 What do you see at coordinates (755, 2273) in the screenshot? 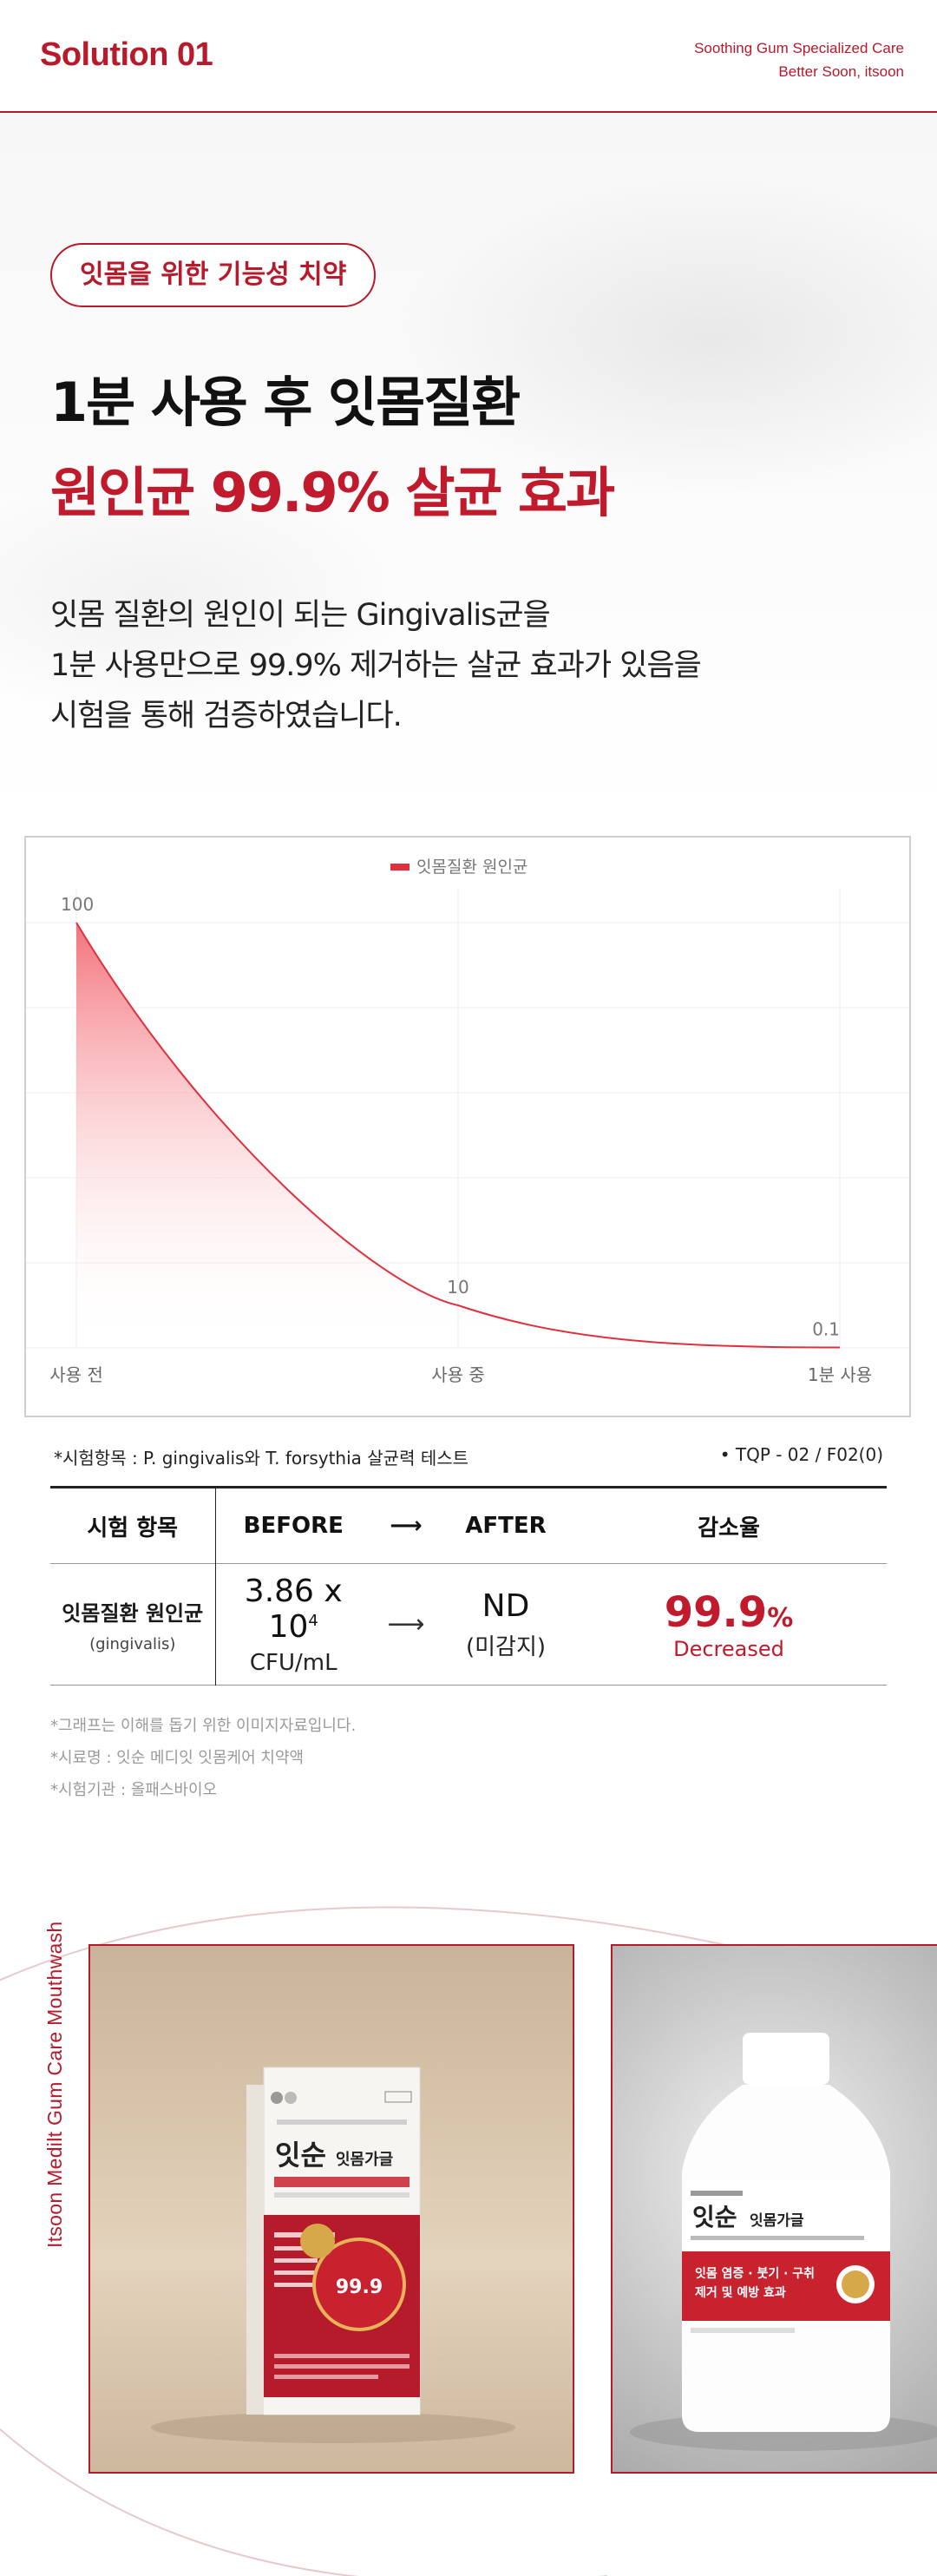
I see `bottle-banner-line1: 잇몸 염증 · 붓기 · 구취` at bounding box center [755, 2273].